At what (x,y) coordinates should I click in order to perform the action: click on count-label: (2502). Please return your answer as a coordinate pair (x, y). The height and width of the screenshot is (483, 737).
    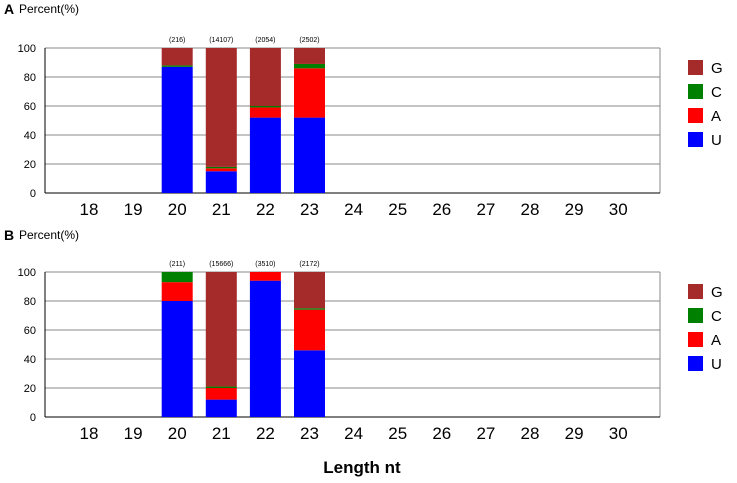
    Looking at the image, I should click on (309, 40).